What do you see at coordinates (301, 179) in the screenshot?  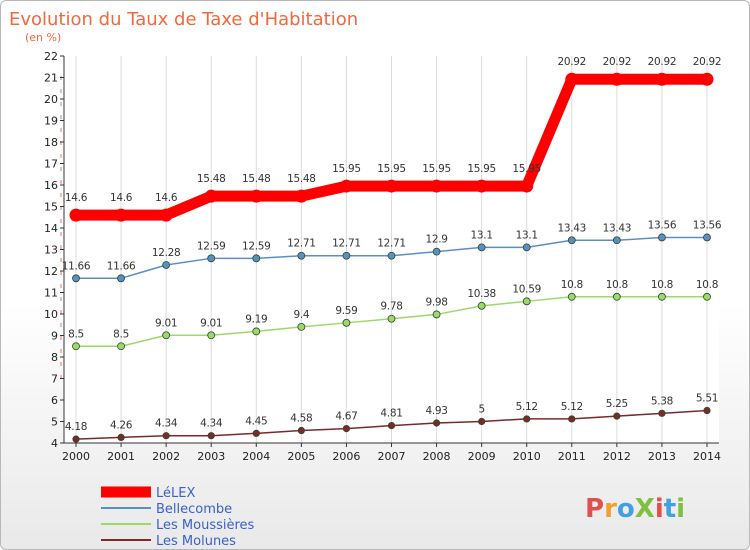 I see `data-label: 15.48` at bounding box center [301, 179].